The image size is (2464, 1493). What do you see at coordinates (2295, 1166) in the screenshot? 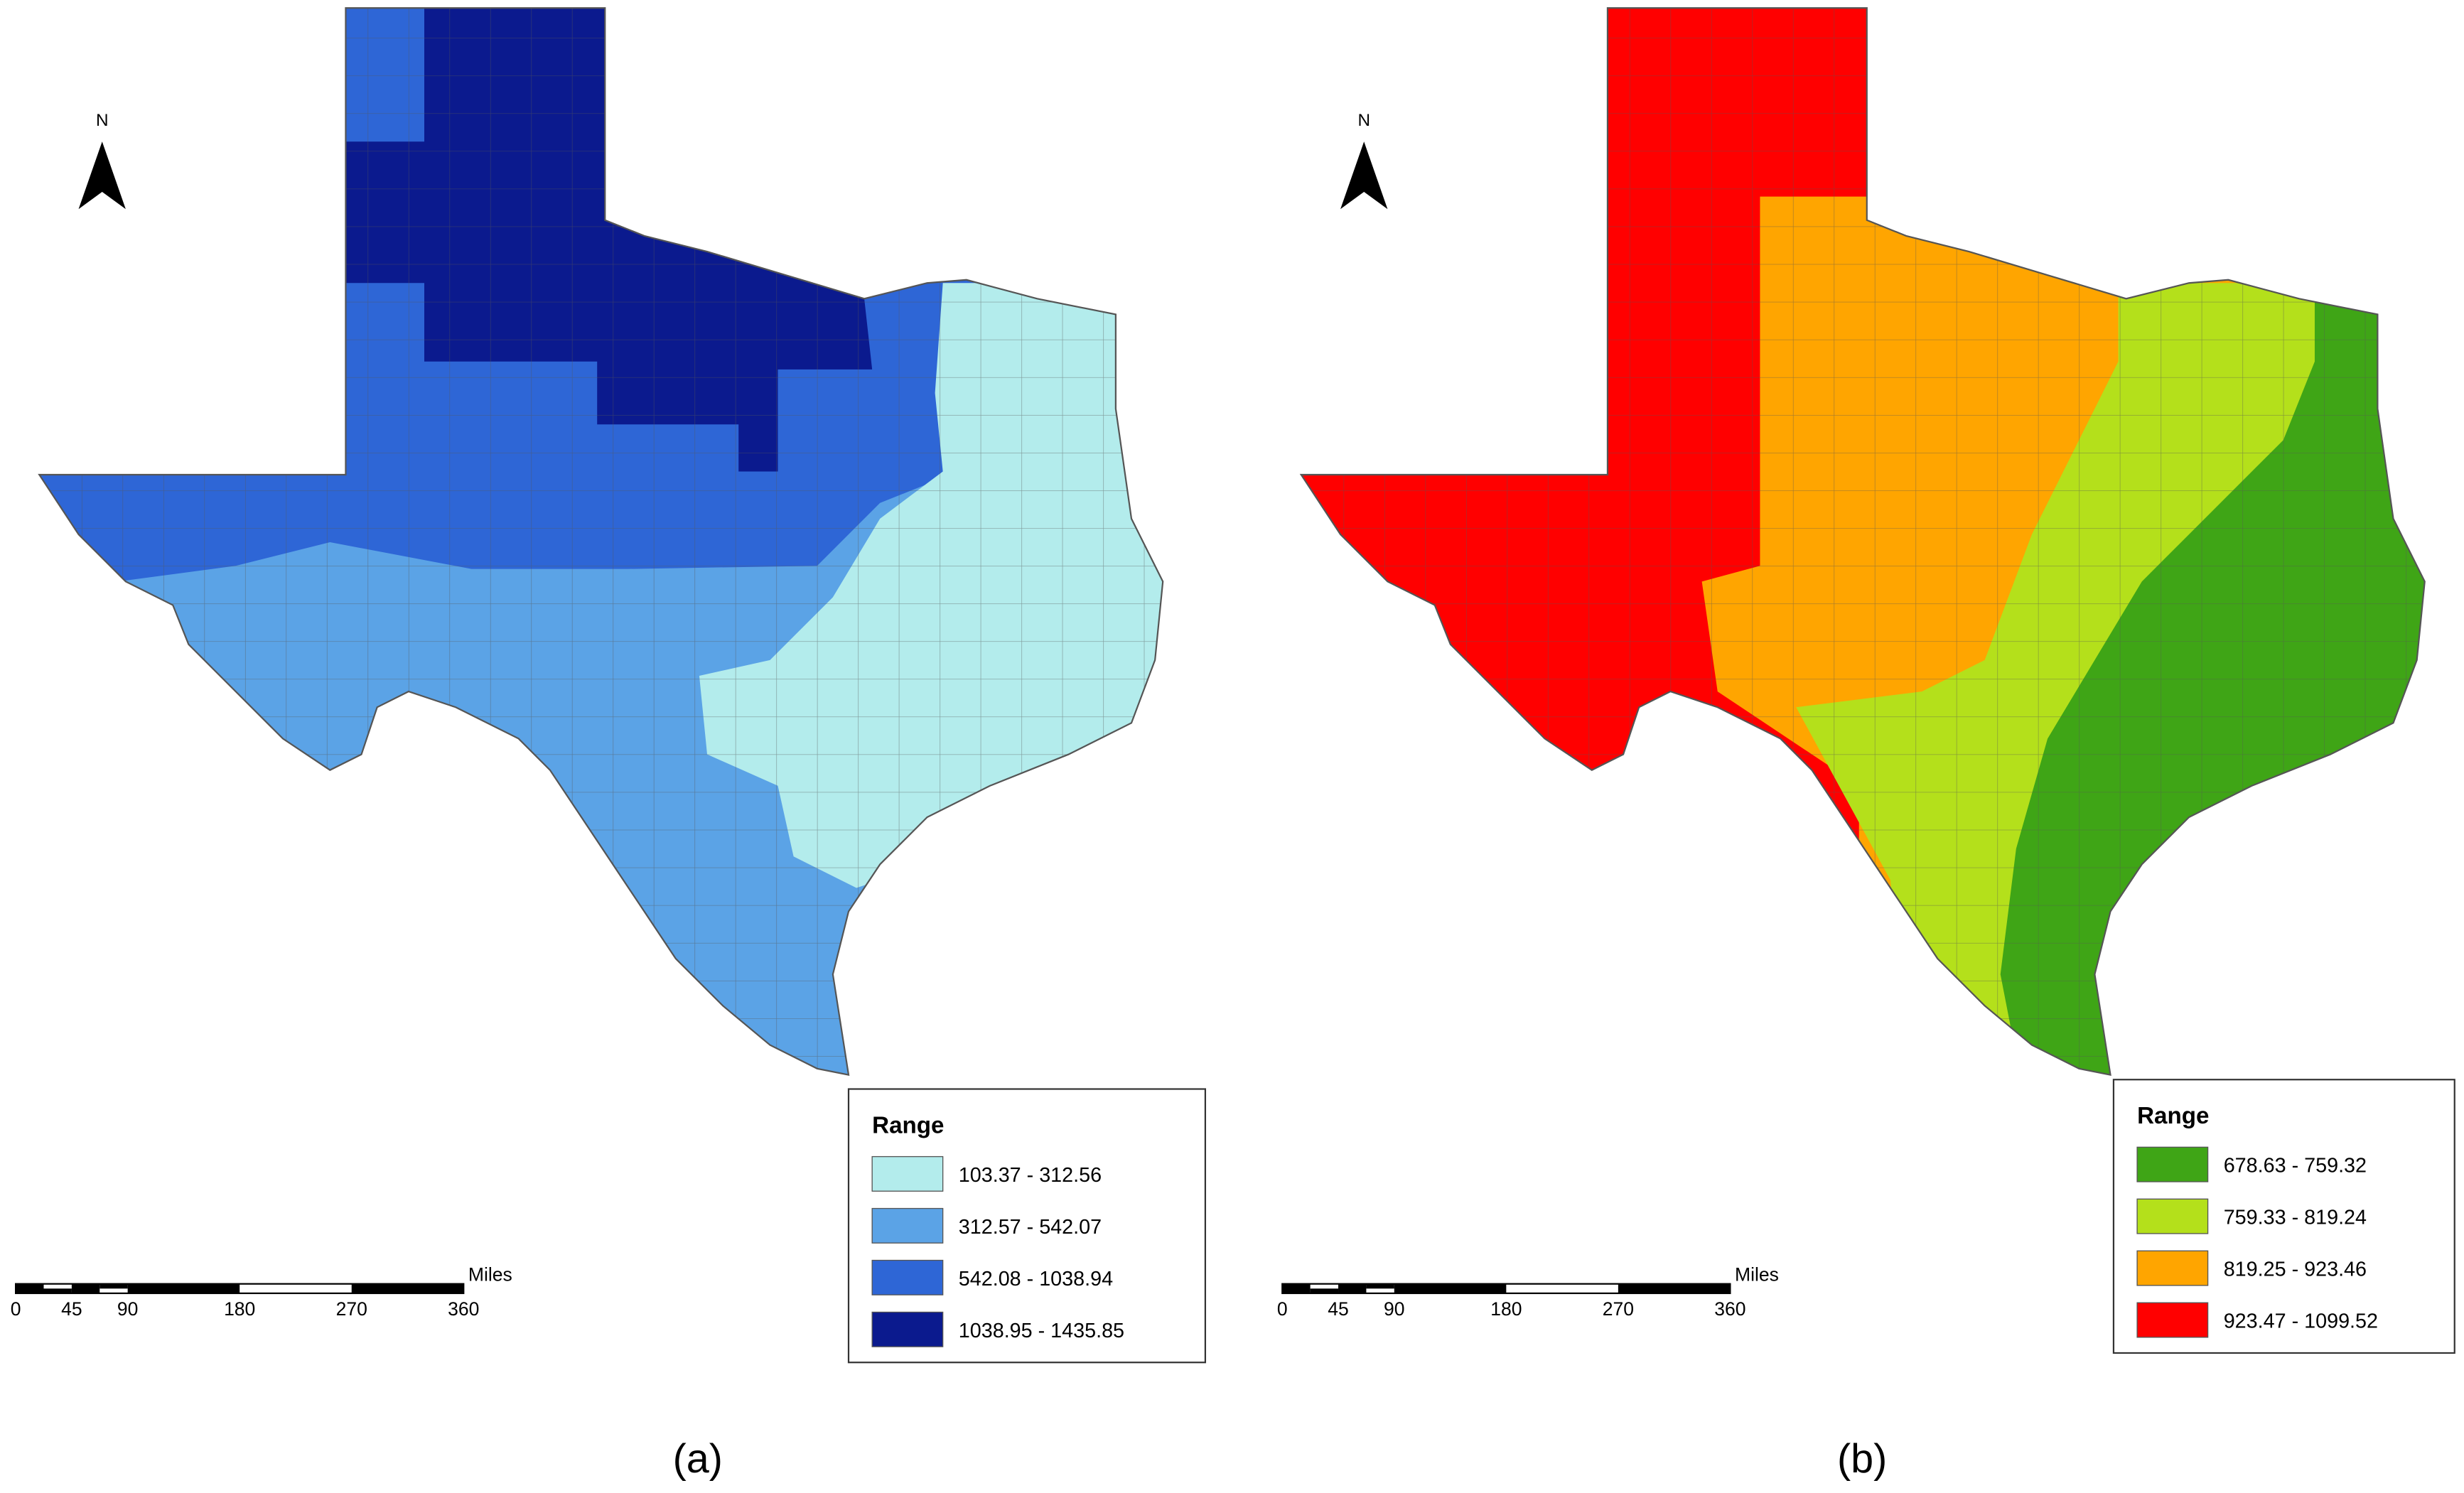
I see `legend-label: 678.63 - 759.32` at bounding box center [2295, 1166].